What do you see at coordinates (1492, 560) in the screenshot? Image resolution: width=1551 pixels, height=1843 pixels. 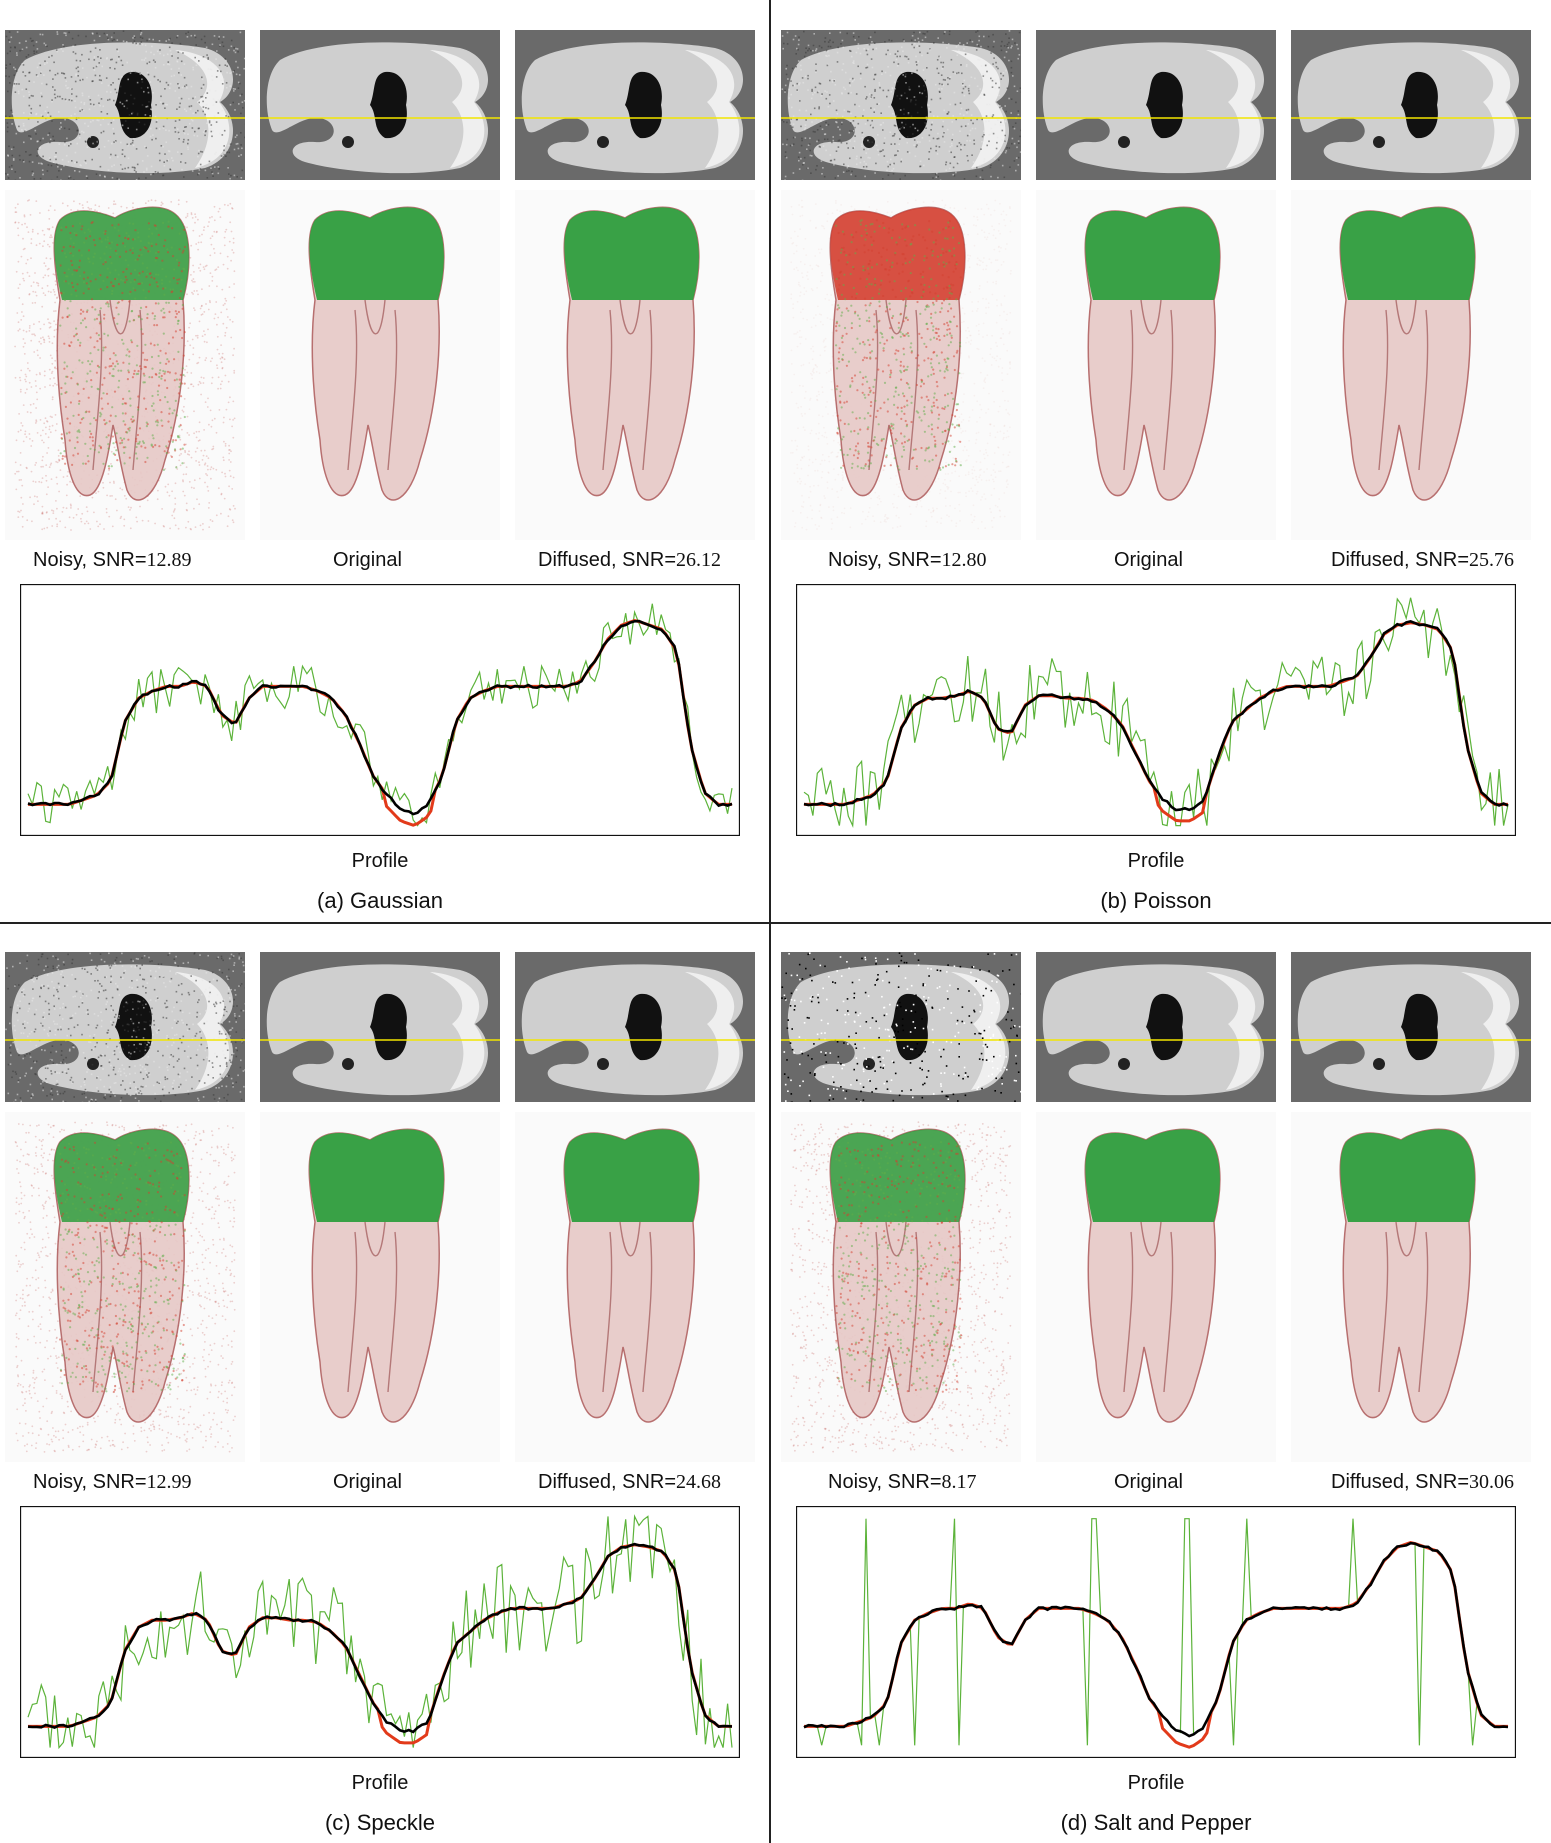 I see `diffused-label-snr: 25.76` at bounding box center [1492, 560].